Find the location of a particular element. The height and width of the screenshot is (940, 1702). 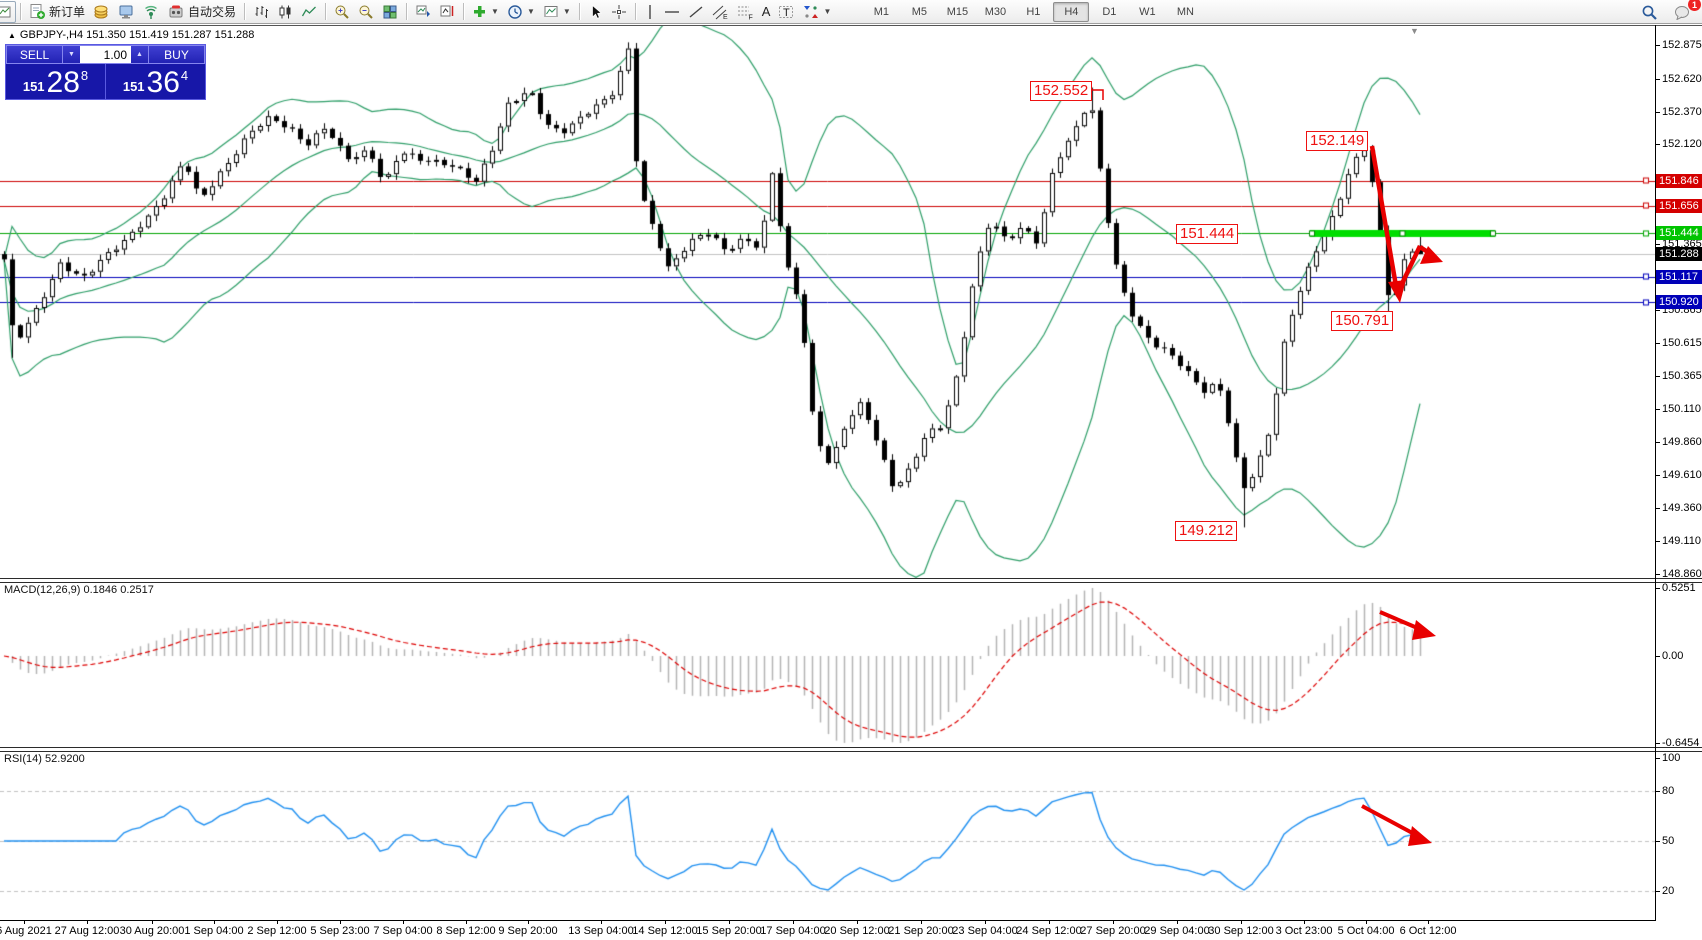

timeframe-button-m30: M30 is located at coordinates (995, 11).